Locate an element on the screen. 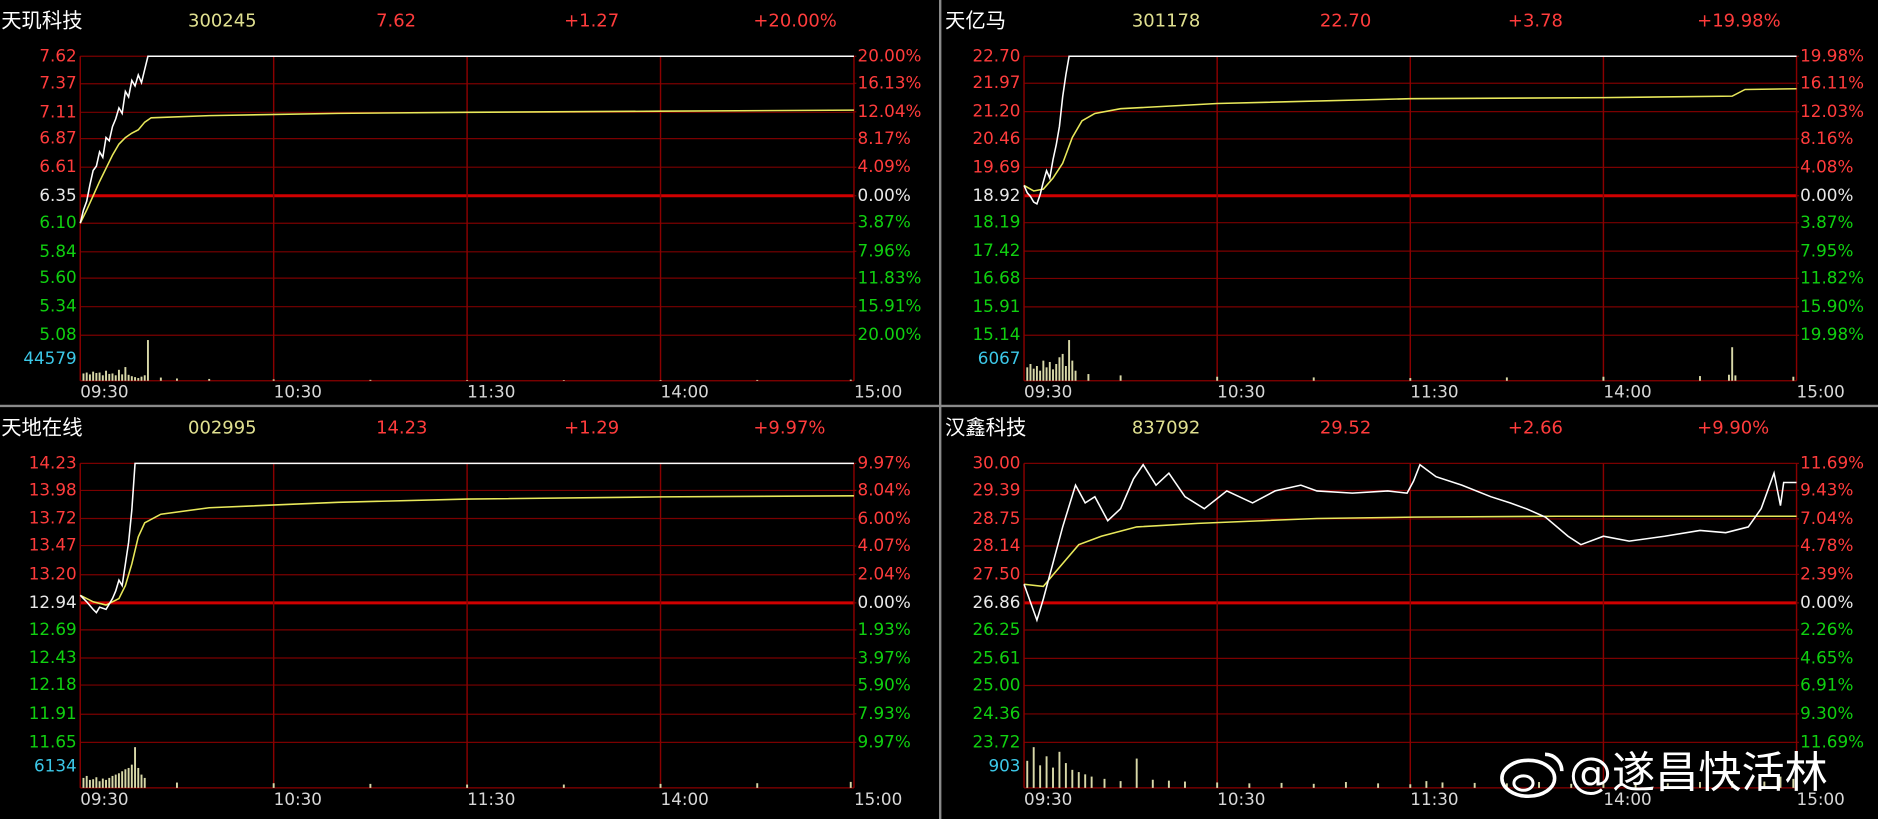 This screenshot has height=819, width=1878. y2-tick-label: 9.30% is located at coordinates (1826, 713).